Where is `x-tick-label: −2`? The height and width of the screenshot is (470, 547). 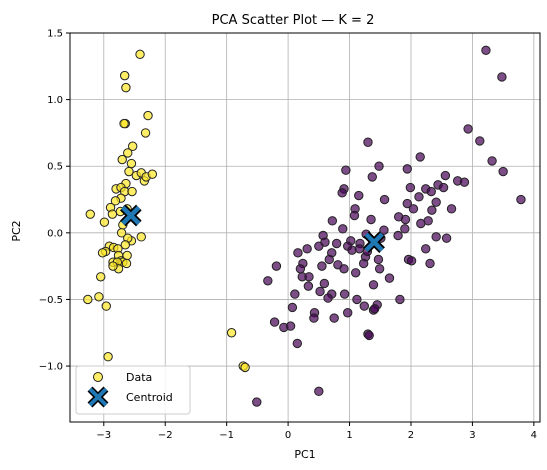 x-tick-label: −2 is located at coordinates (165, 435).